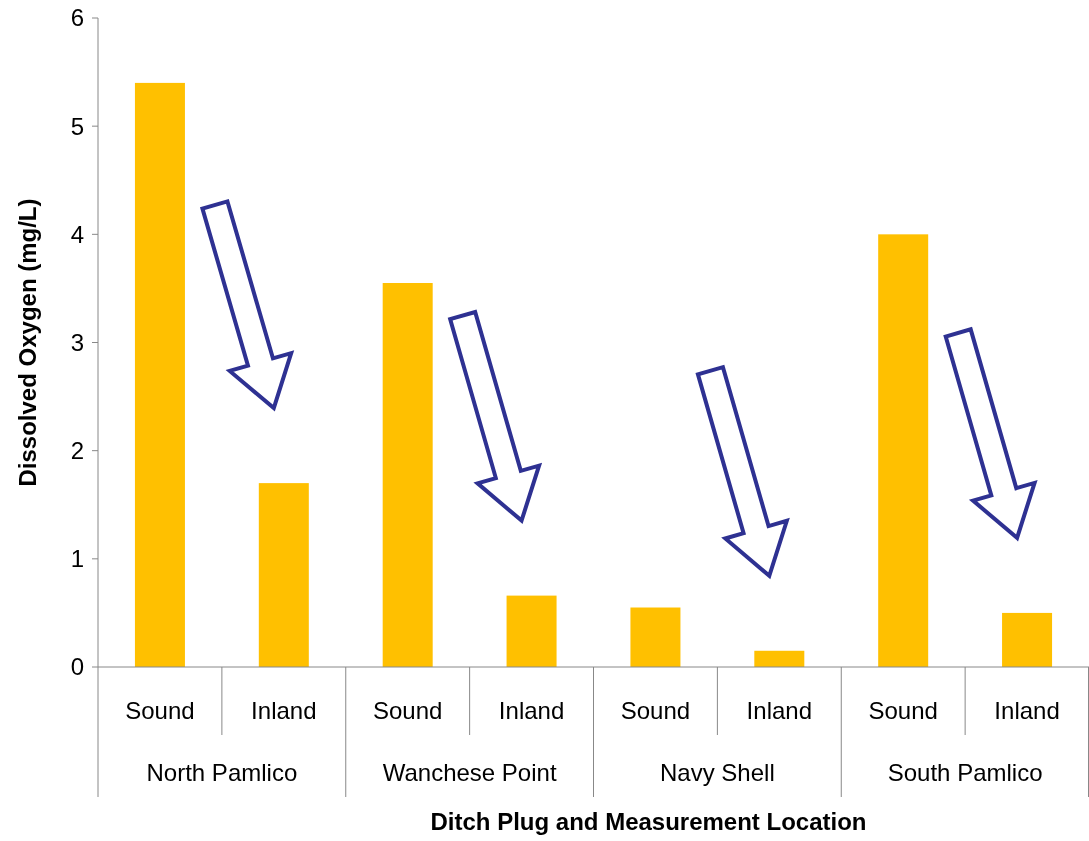 This screenshot has width=1089, height=841. I want to click on y-tick-label: 4, so click(77, 234).